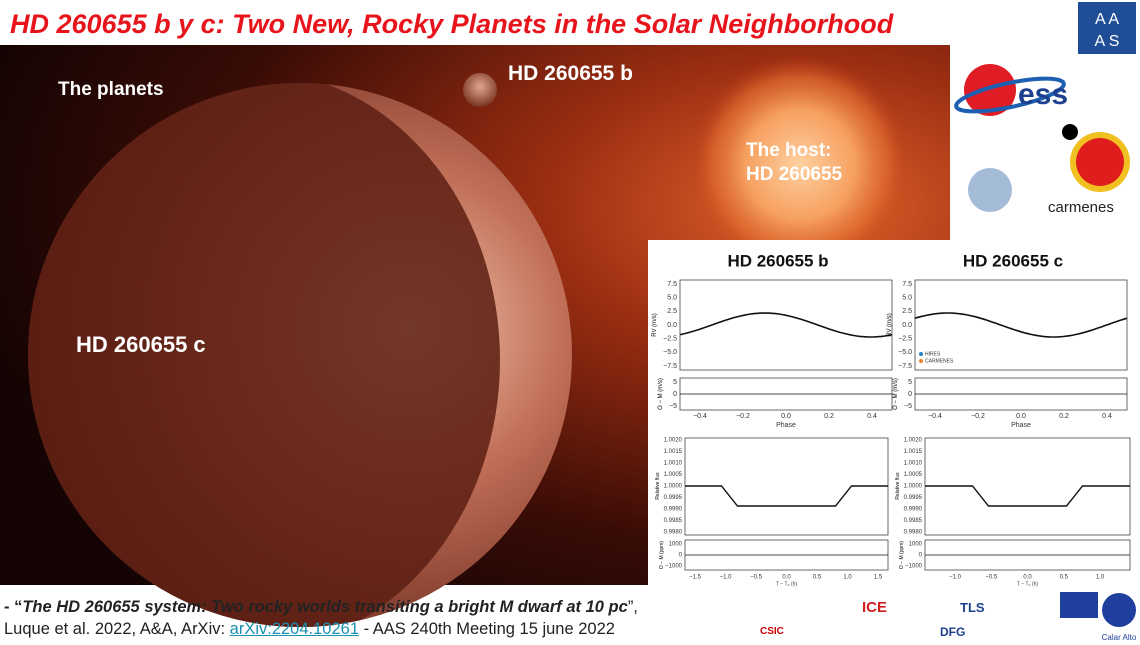 The width and height of the screenshot is (1140, 645). I want to click on tick-label: 2.5, so click(907, 311).